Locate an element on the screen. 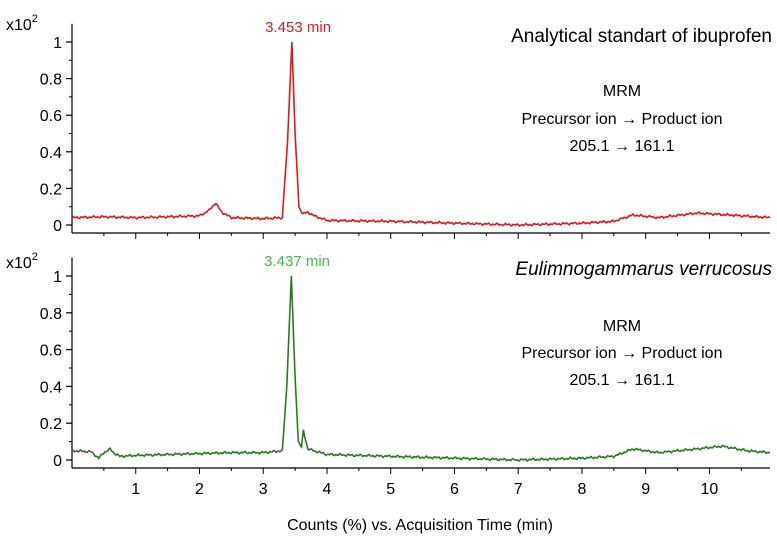 This screenshot has height=547, width=777. x-axis-label: Counts (%) vs. Acquisition Time (min) is located at coordinates (420, 525).